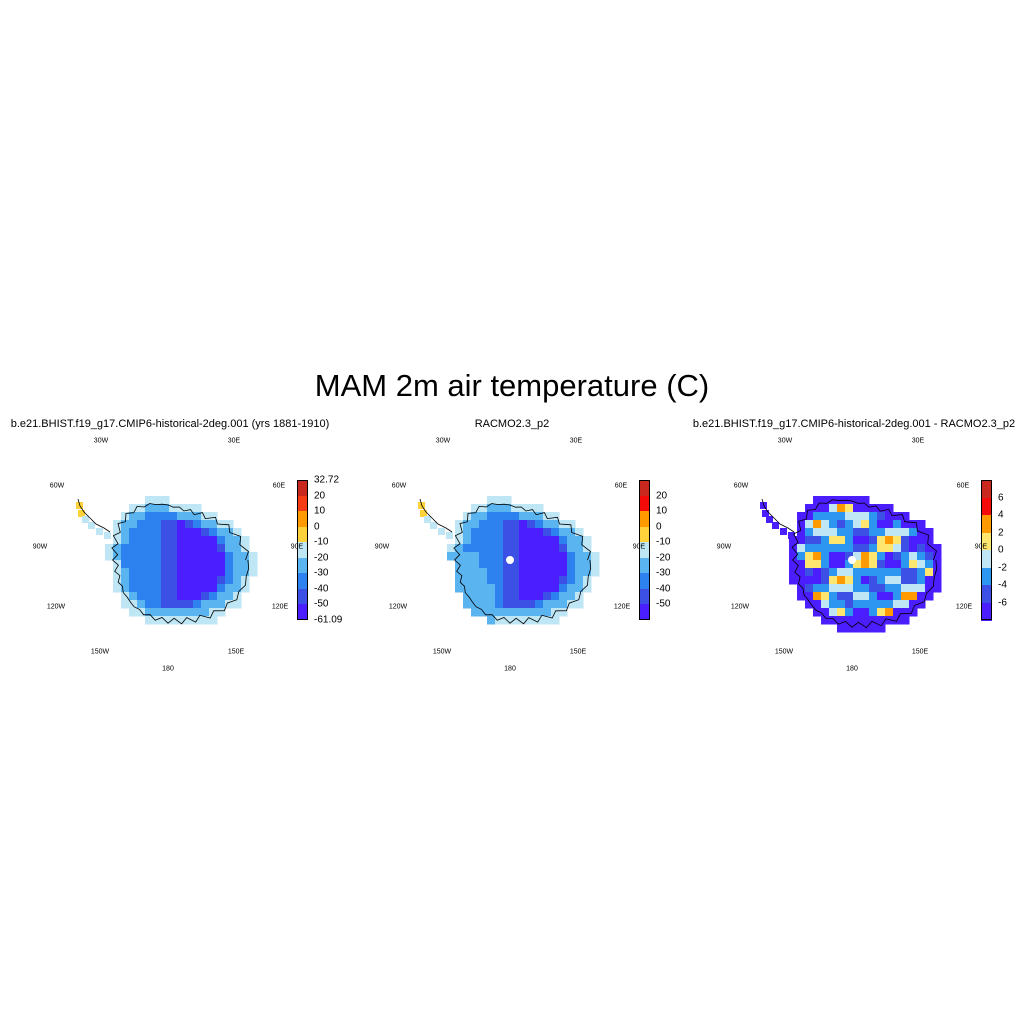 This screenshot has height=1024, width=1024. I want to click on pole-hole, so click(852, 560).